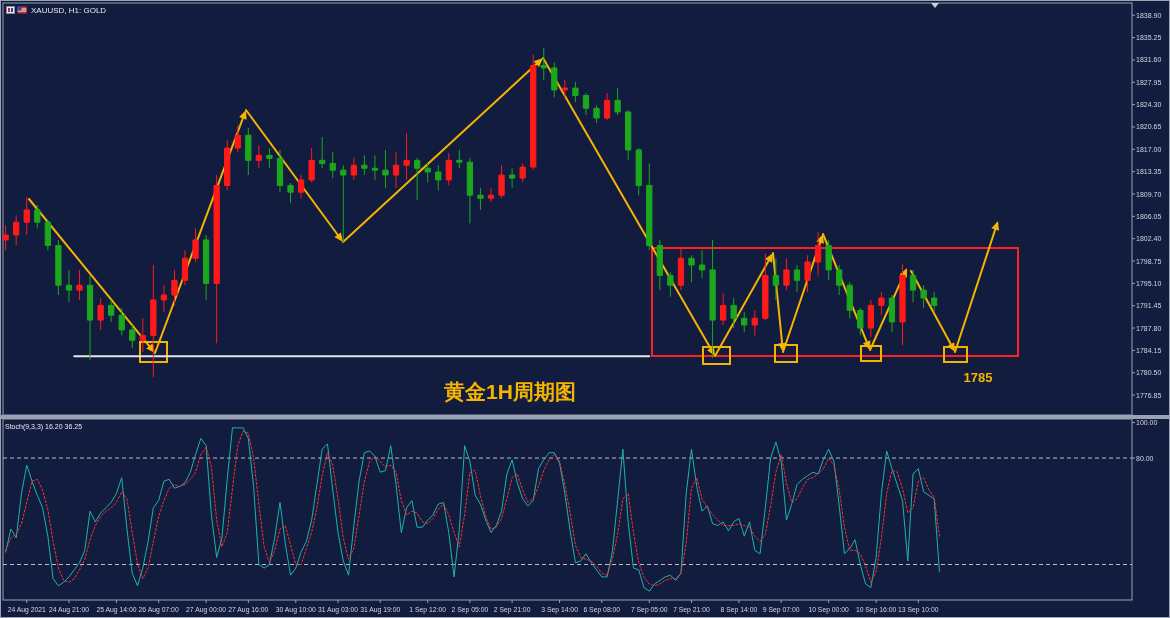 The height and width of the screenshot is (618, 1170). Describe the element at coordinates (509, 391) in the screenshot. I see `text: 黄金1H周期图` at that location.